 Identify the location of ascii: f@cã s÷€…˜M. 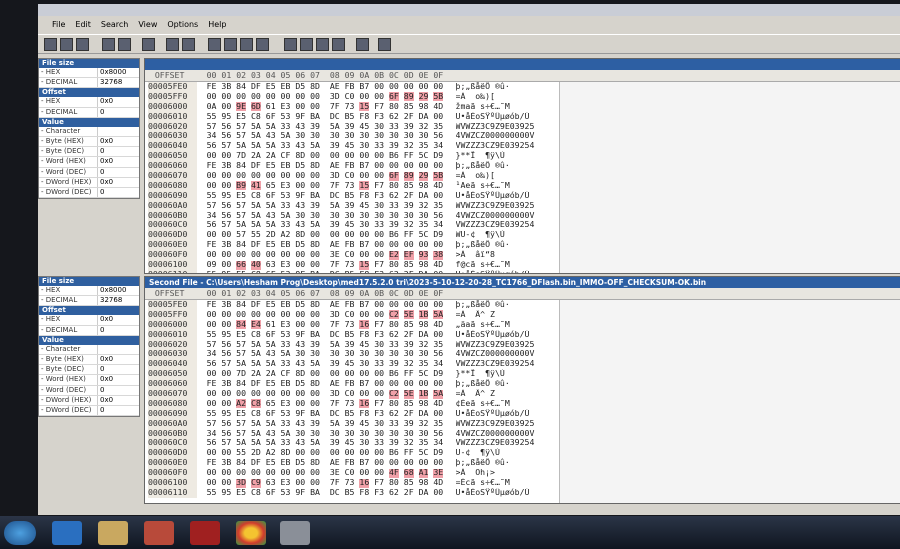
(482, 265).